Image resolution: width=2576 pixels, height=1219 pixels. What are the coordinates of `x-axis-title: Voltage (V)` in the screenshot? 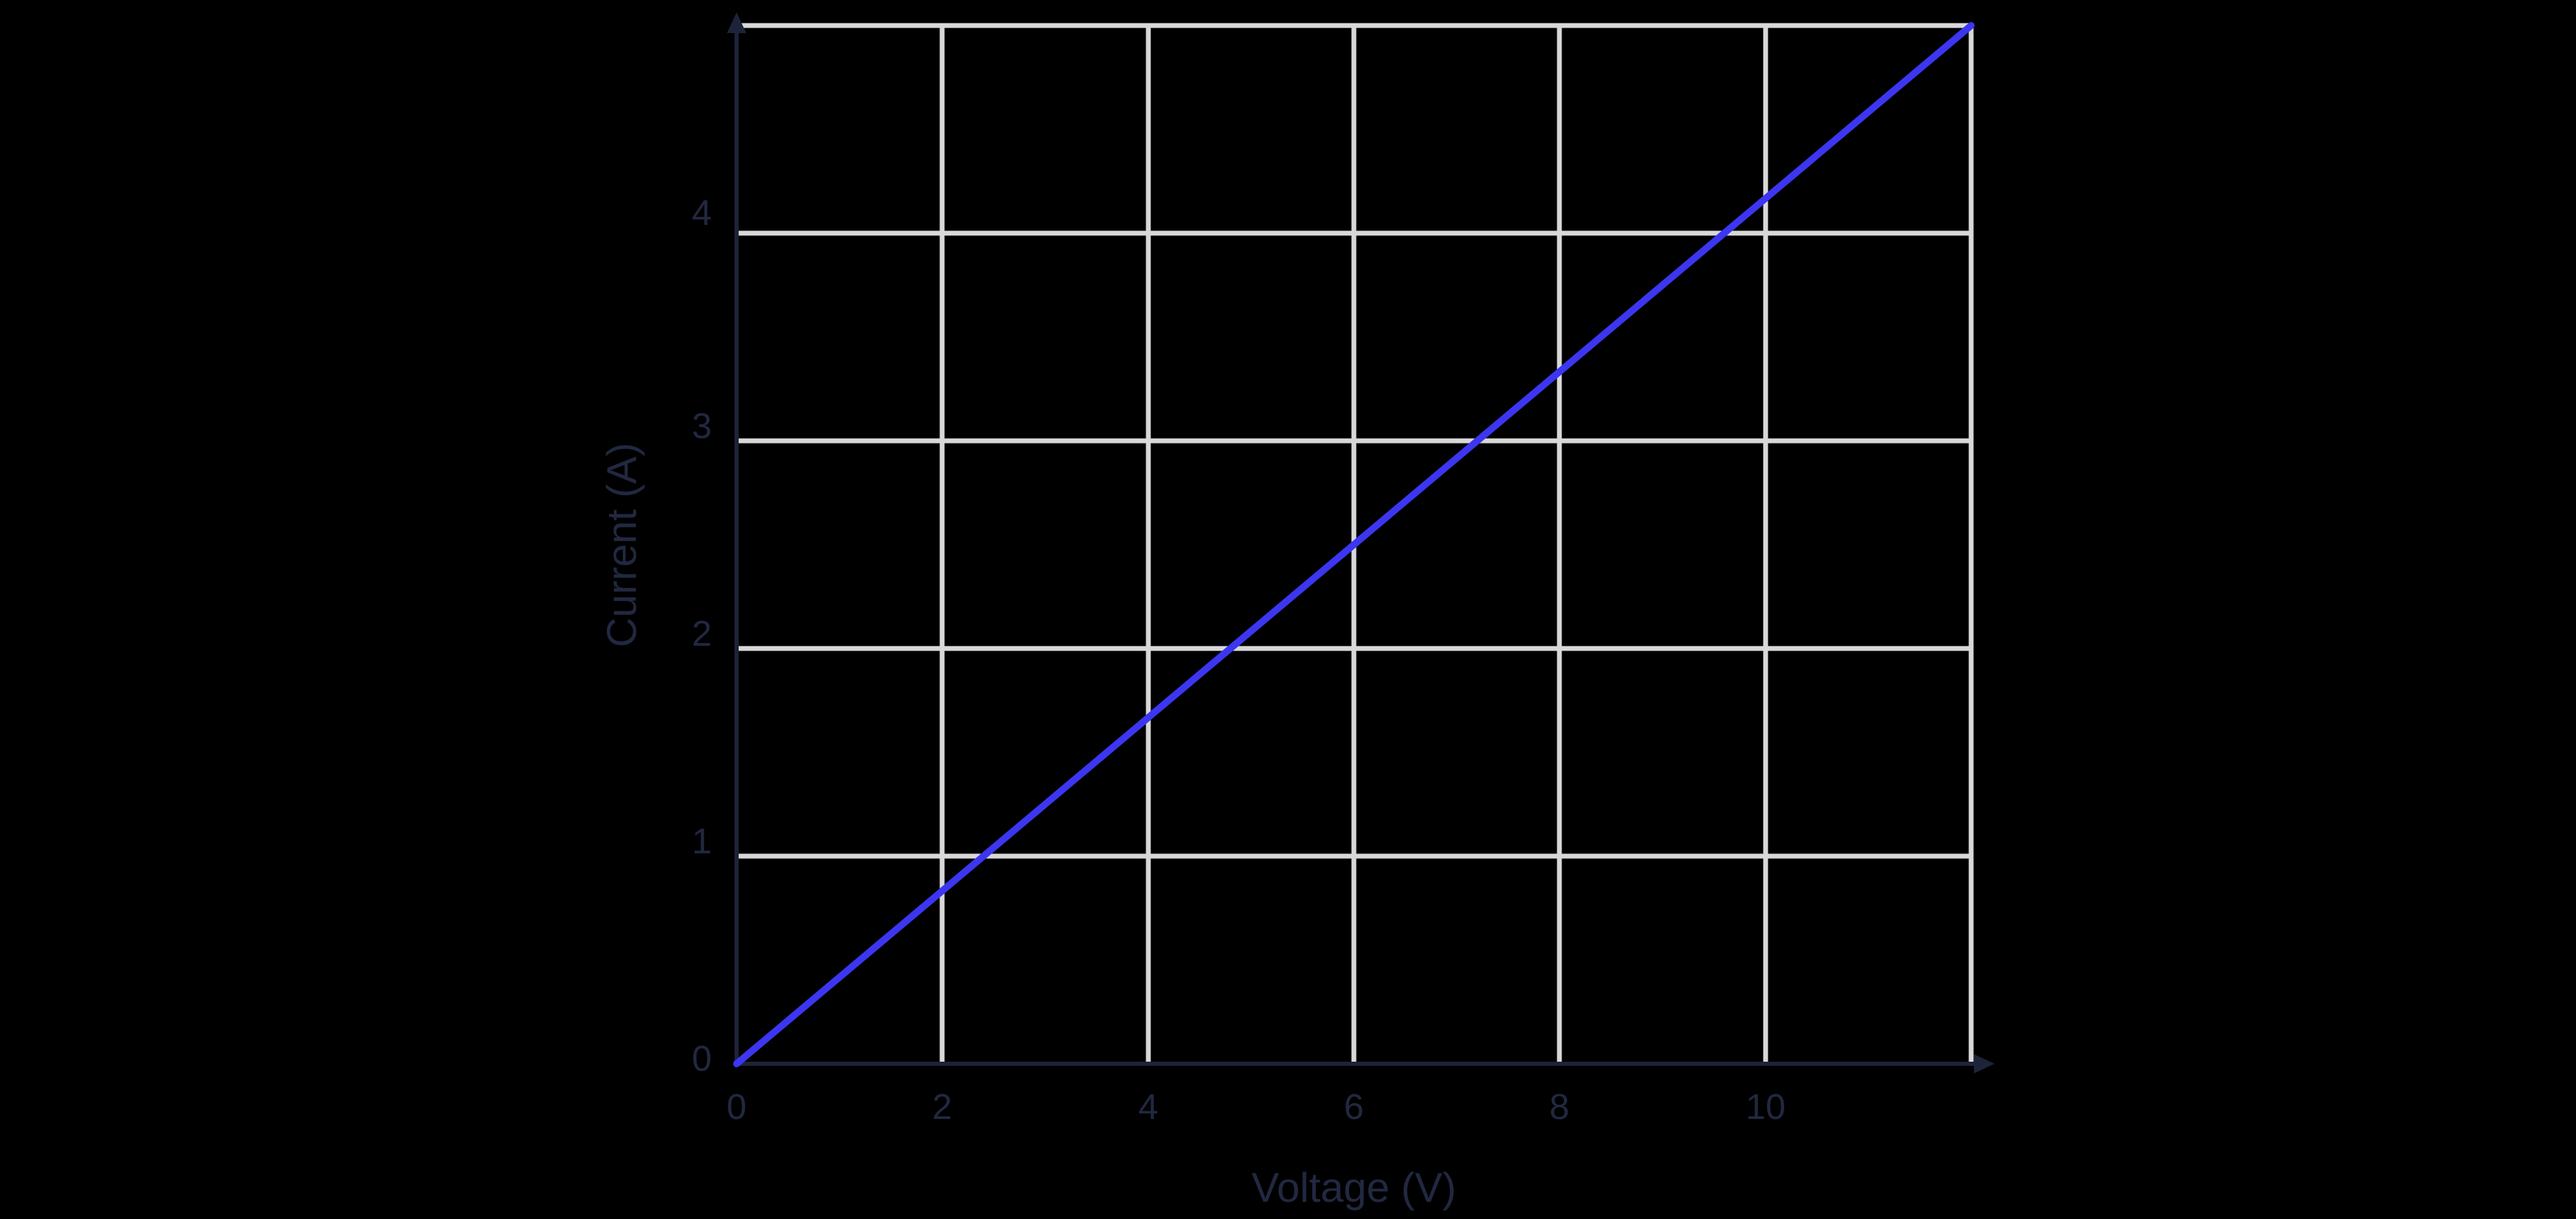 It's located at (1354, 1188).